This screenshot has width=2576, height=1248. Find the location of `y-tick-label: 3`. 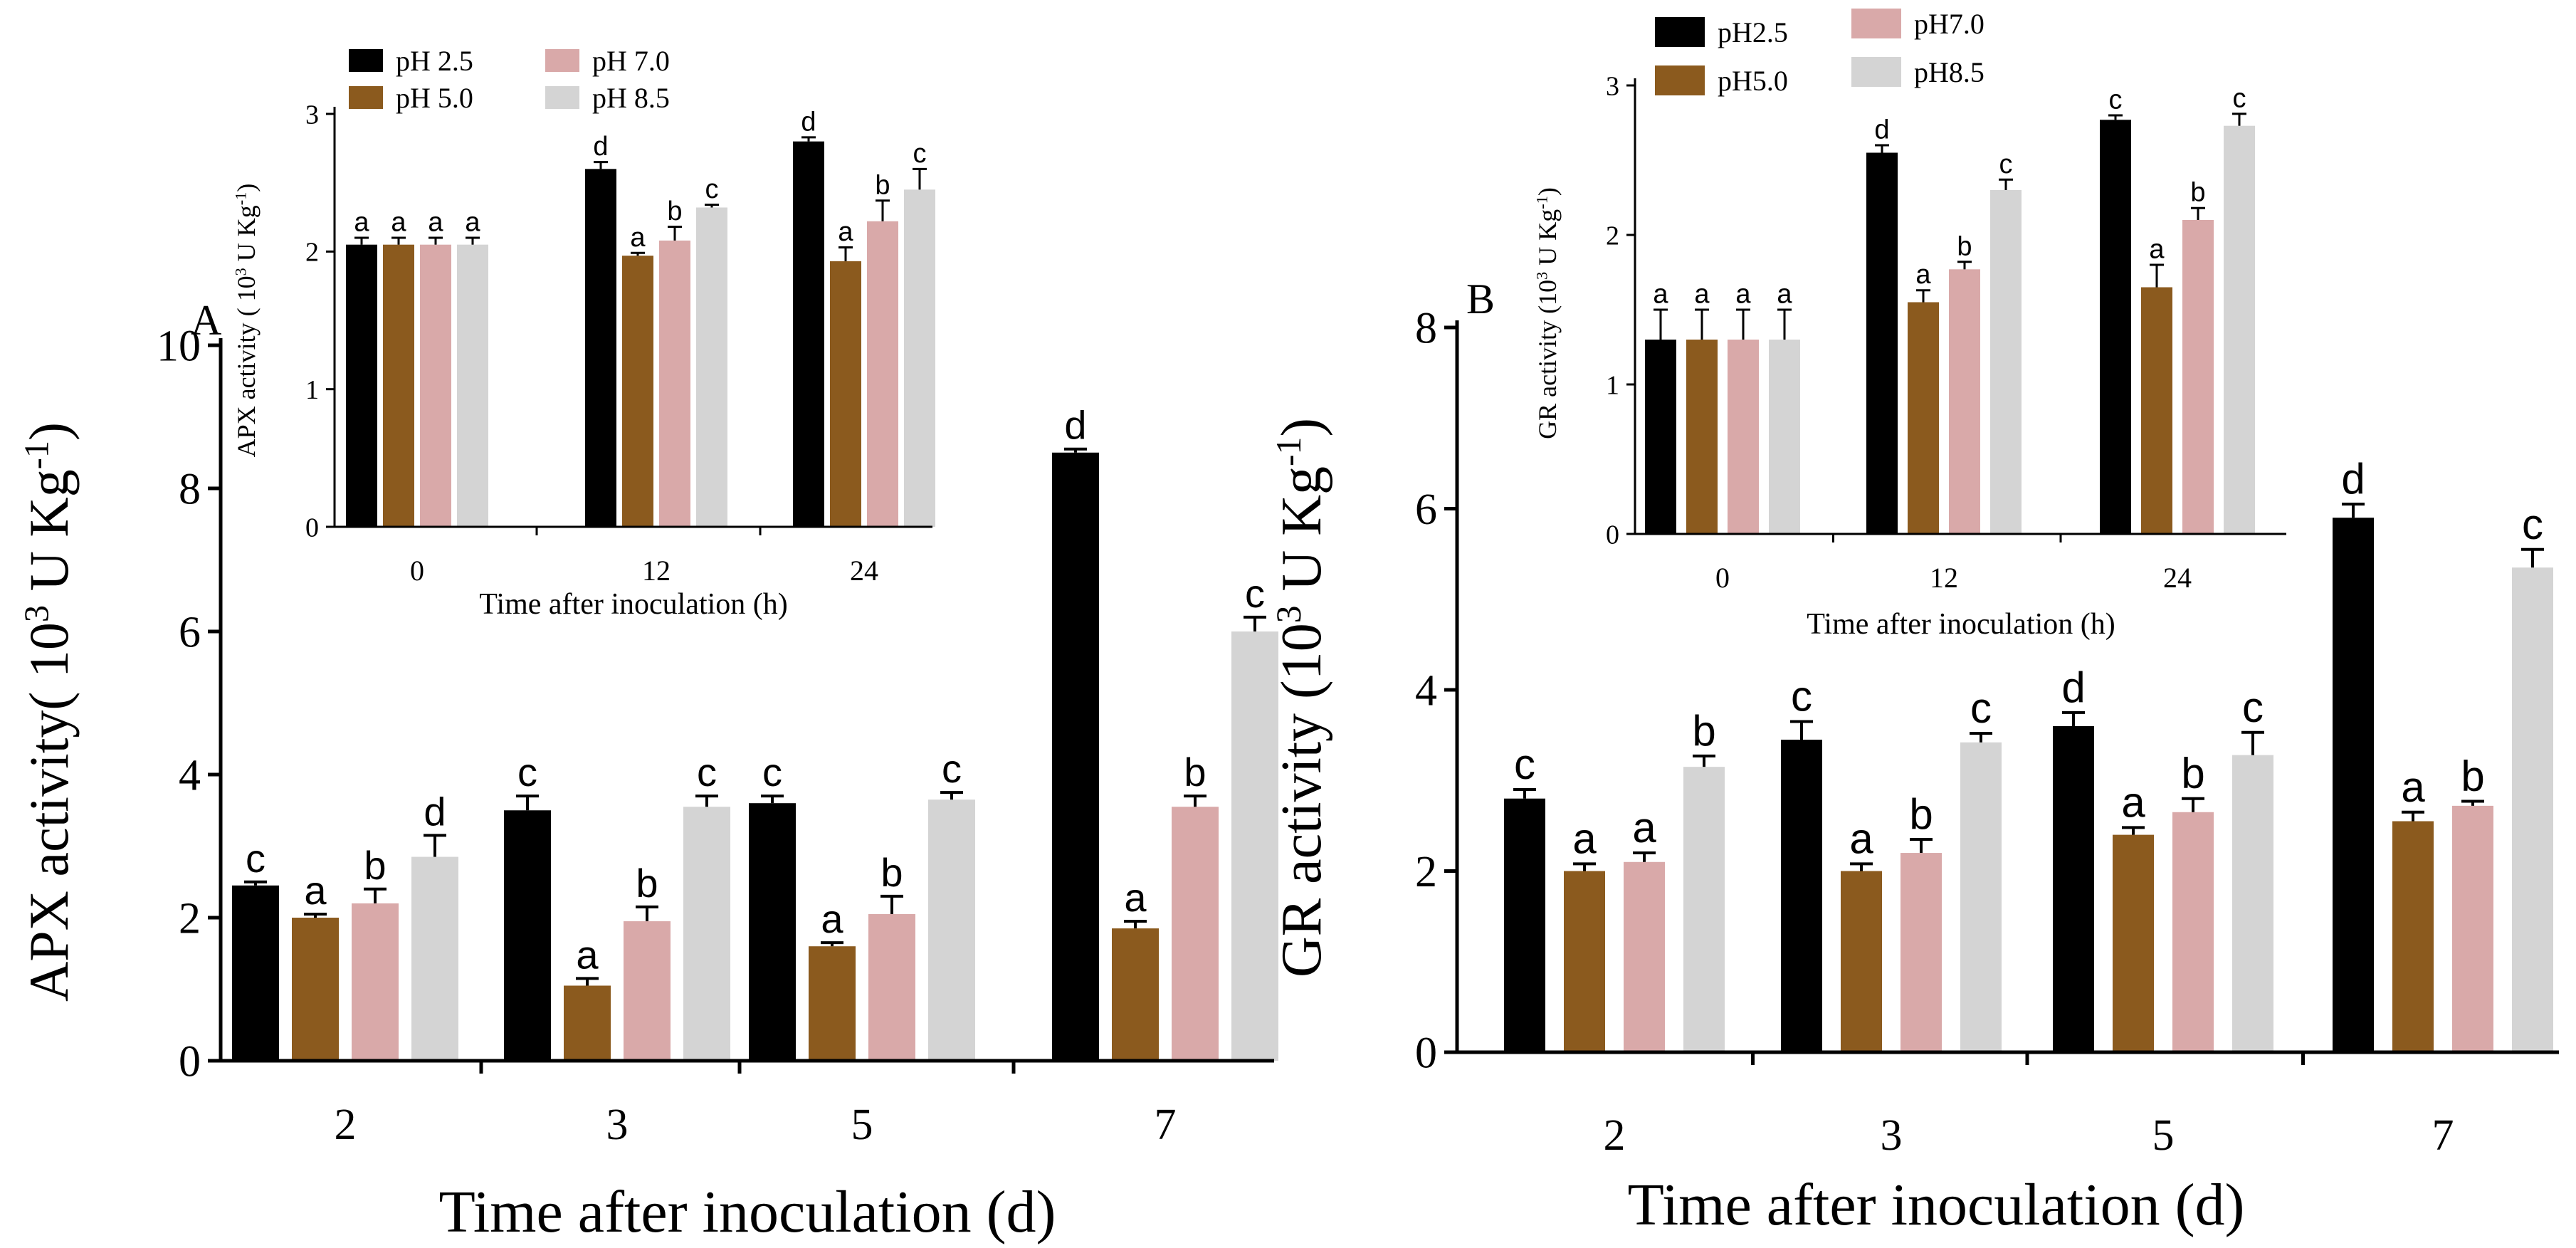

y-tick-label: 3 is located at coordinates (312, 115).